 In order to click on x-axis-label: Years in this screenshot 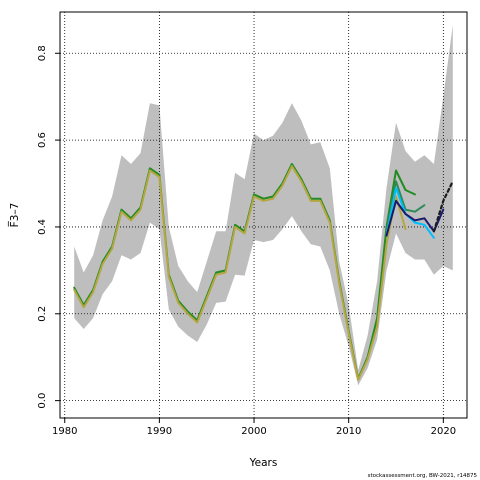, I will do `click(263, 463)`.